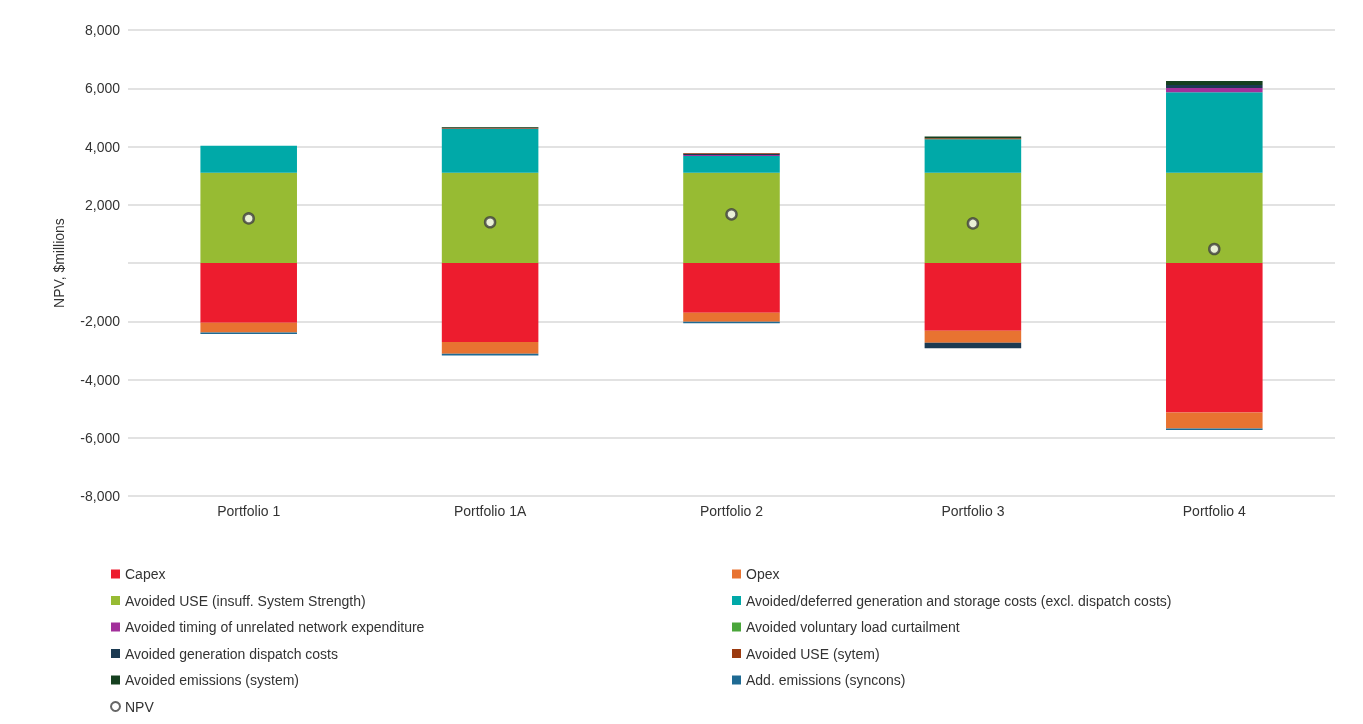 This screenshot has width=1363, height=724. What do you see at coordinates (813, 653) in the screenshot?
I see `legend-label: Avoided USE (sytem)` at bounding box center [813, 653].